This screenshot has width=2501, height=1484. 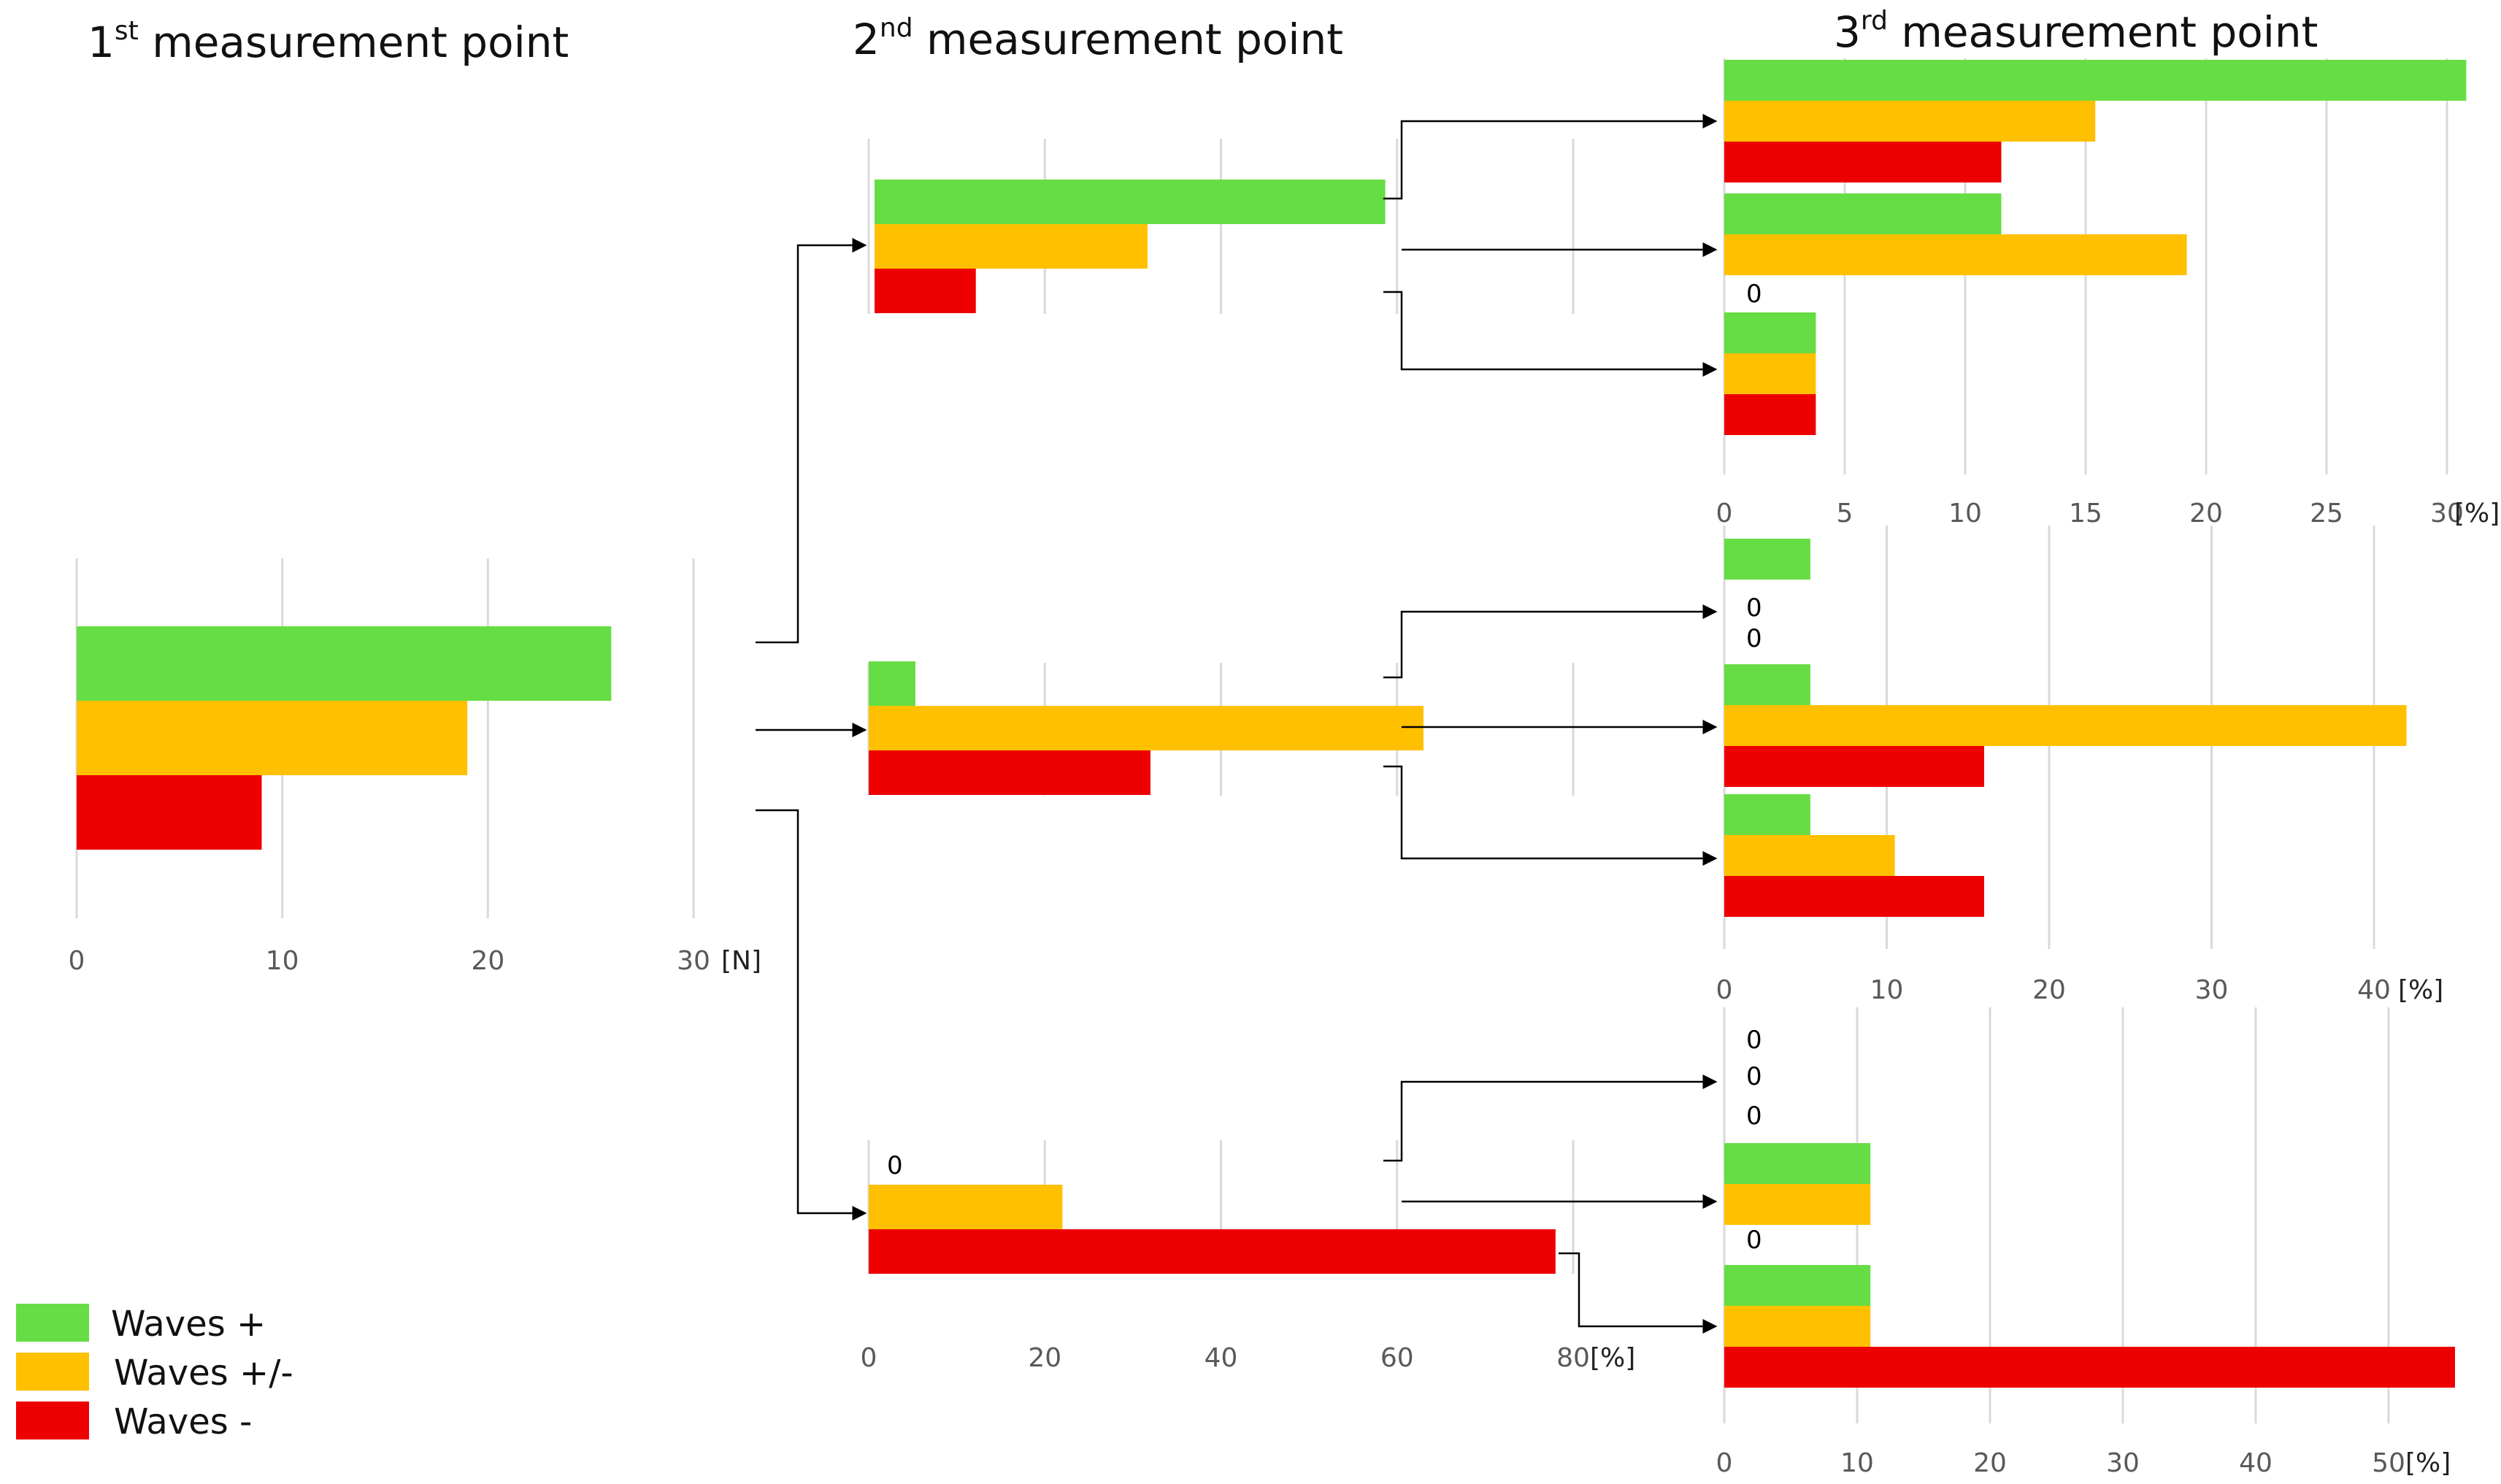 I want to click on p3b-tick-label: 0, so click(x=1724, y=990).